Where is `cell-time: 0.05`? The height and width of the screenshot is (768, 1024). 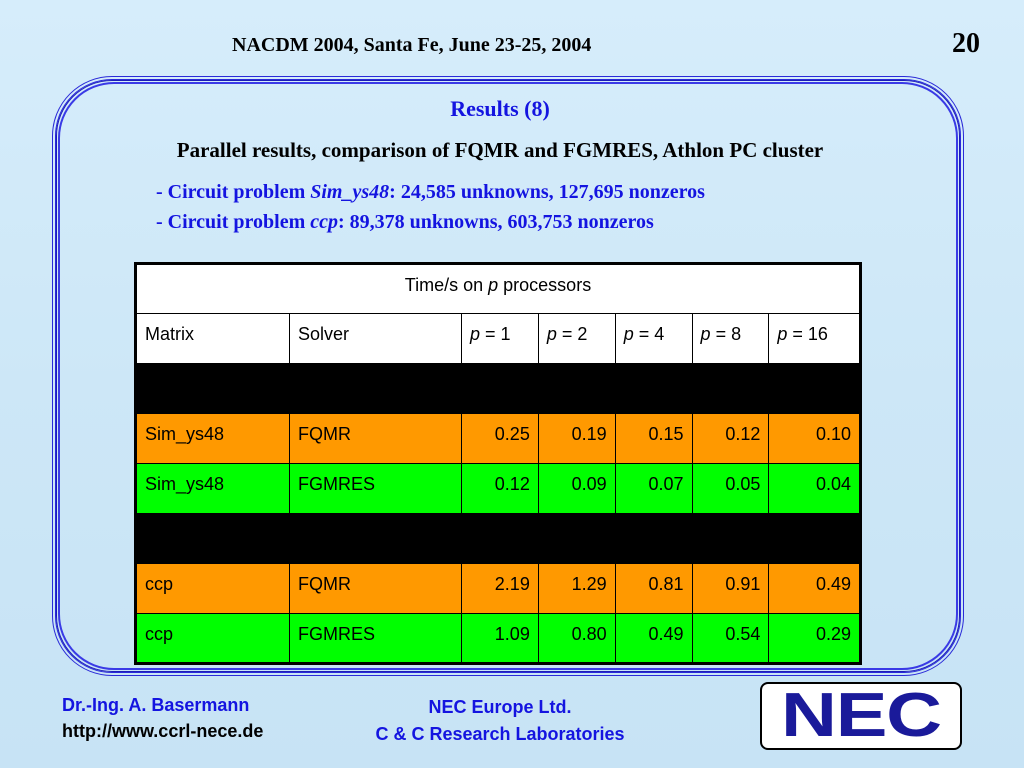
cell-time: 0.05 is located at coordinates (730, 488).